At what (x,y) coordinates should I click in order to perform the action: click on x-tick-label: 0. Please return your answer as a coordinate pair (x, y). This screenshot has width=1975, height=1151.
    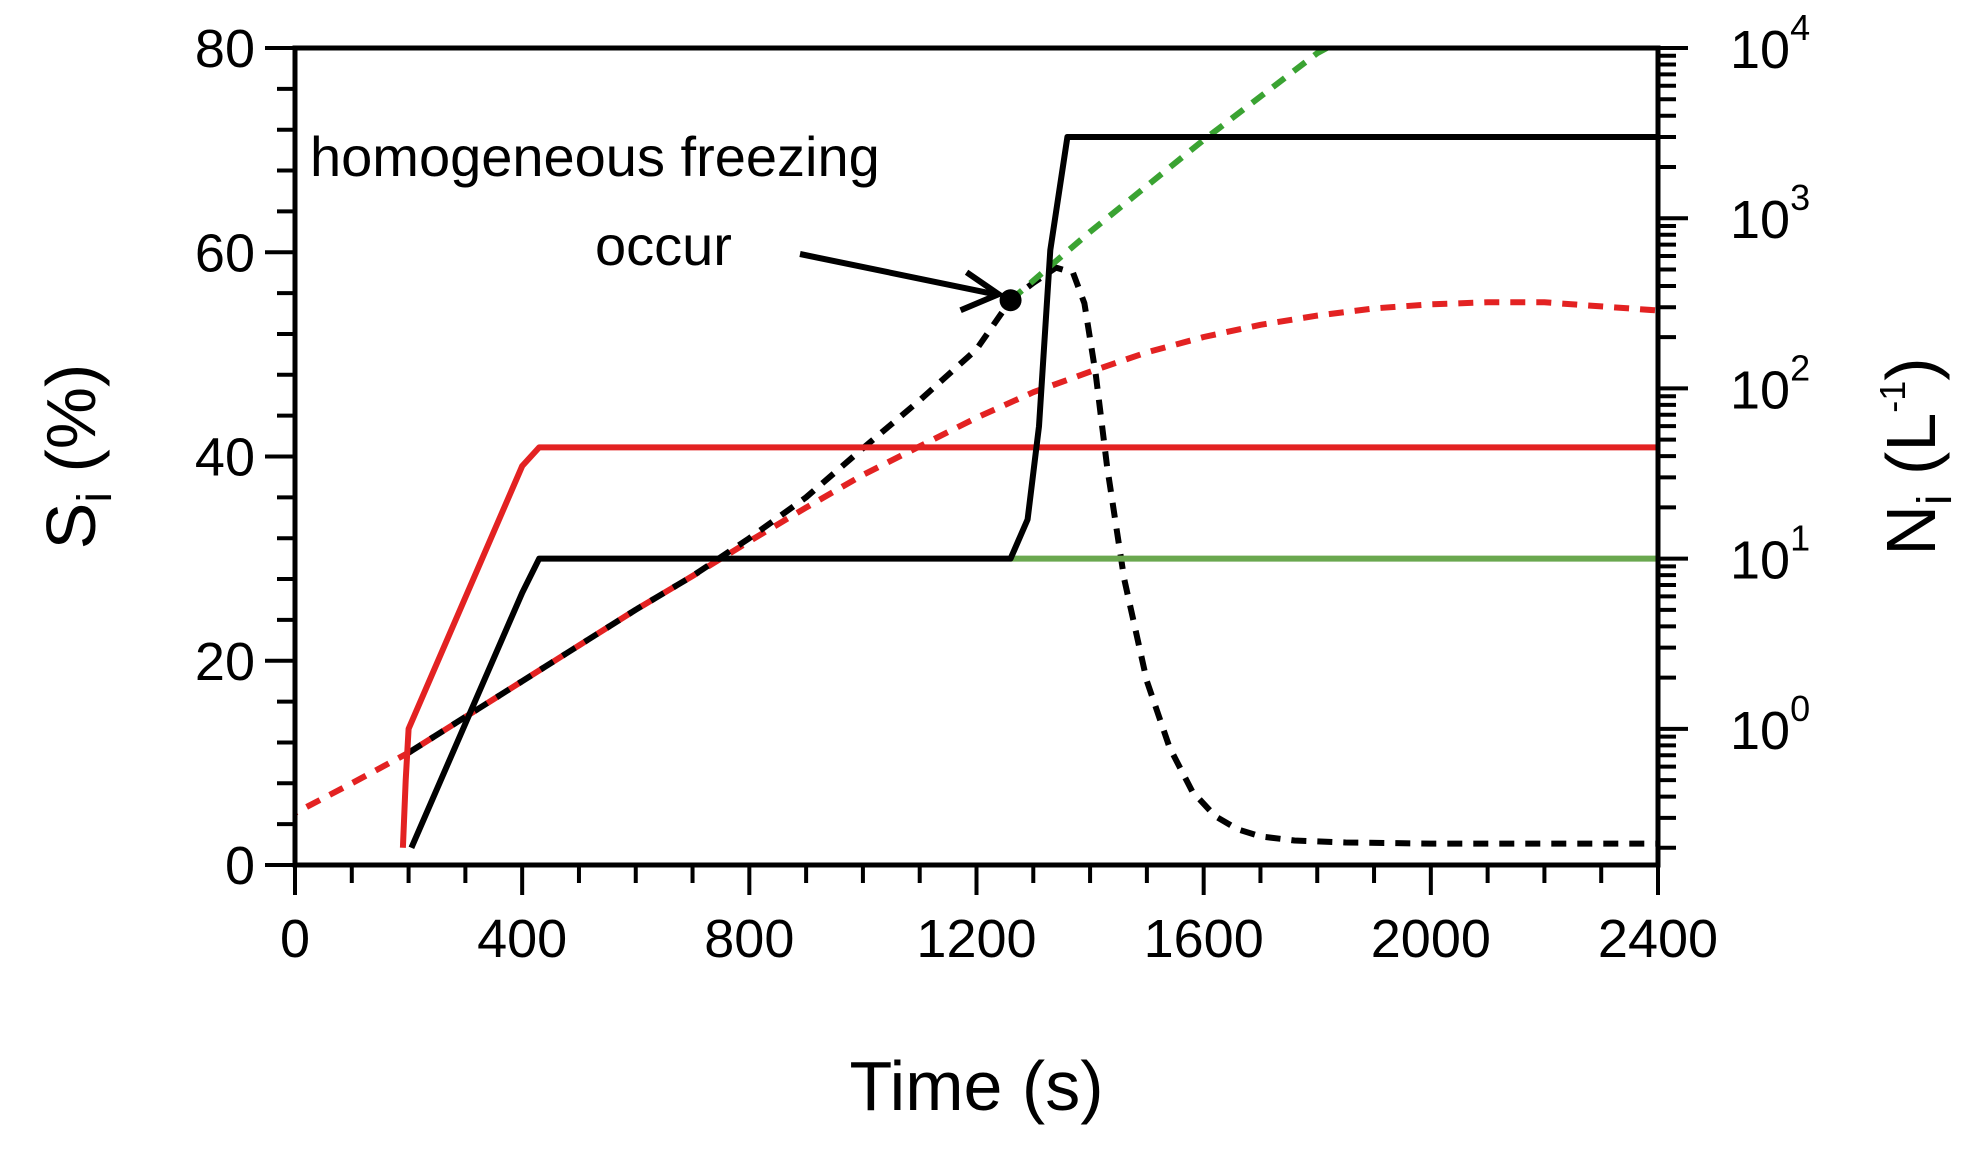
    Looking at the image, I should click on (295, 939).